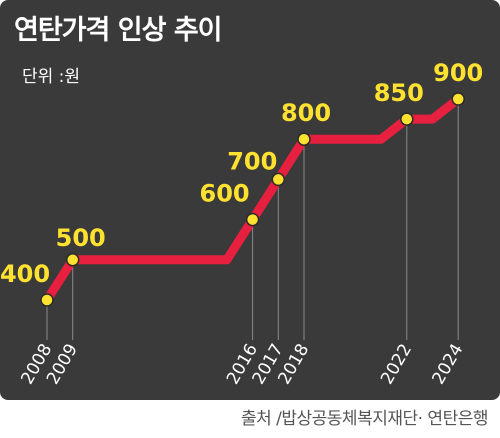  I want to click on data-point-2017, so click(278, 179).